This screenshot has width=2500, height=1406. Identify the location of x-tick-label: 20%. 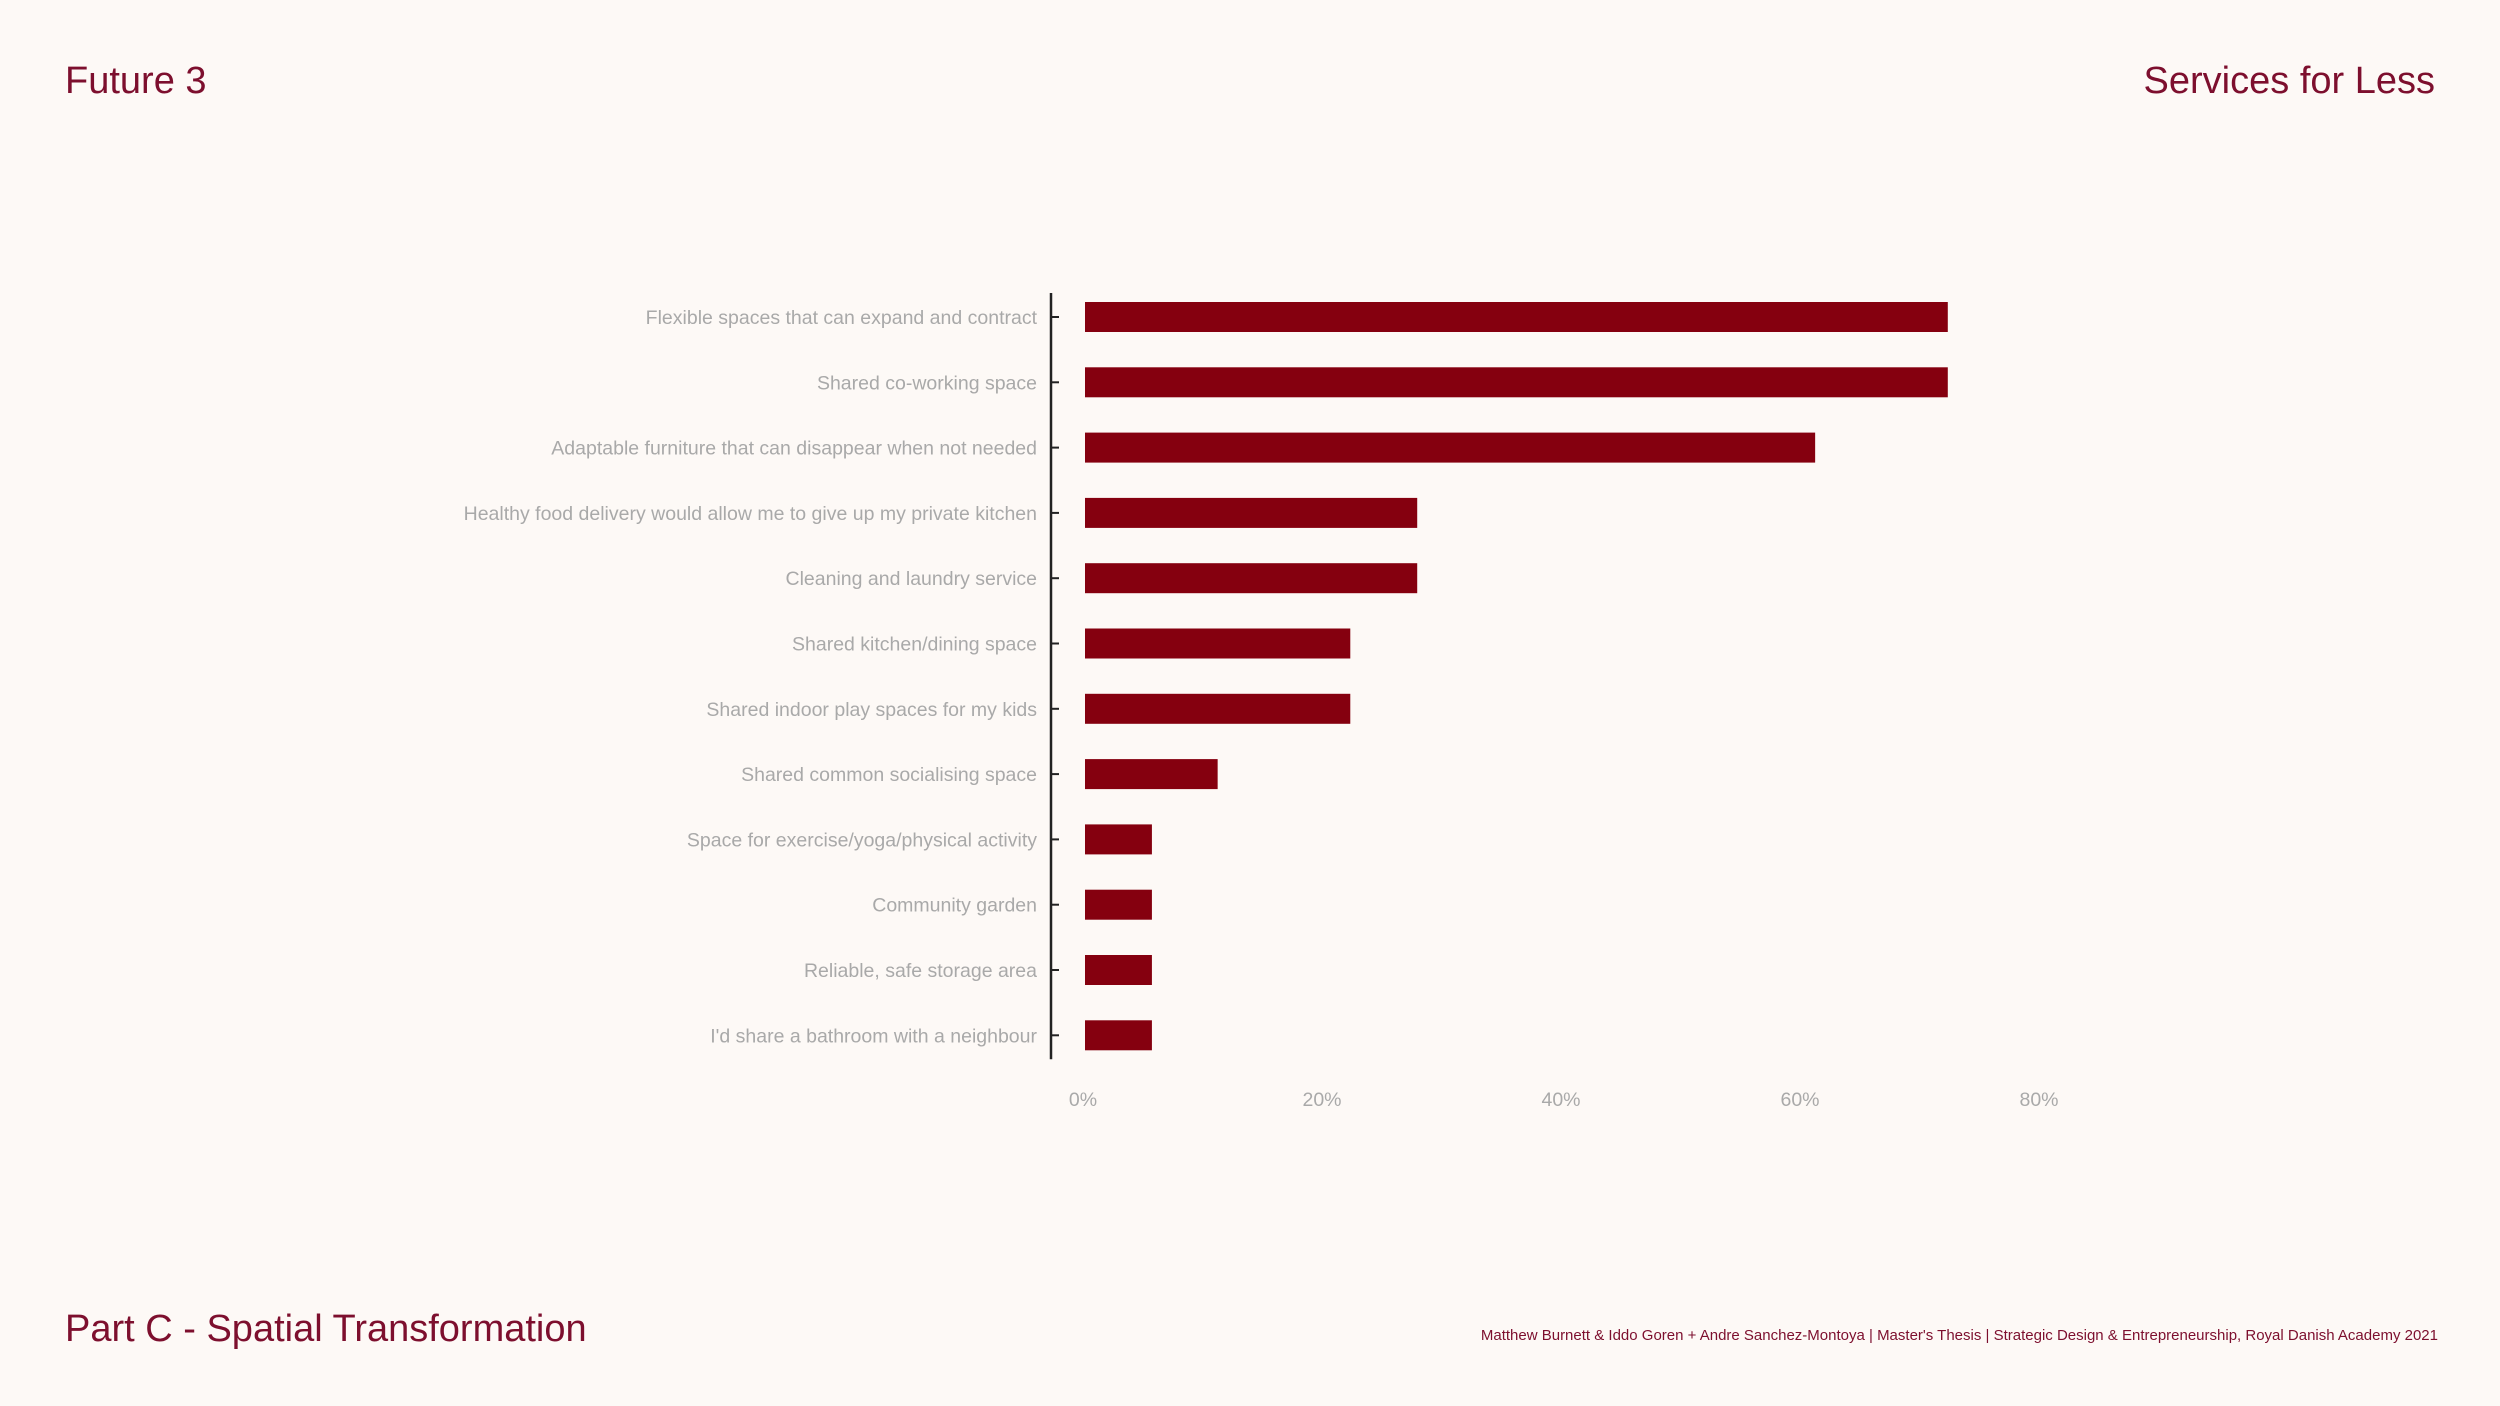
(1321, 1100).